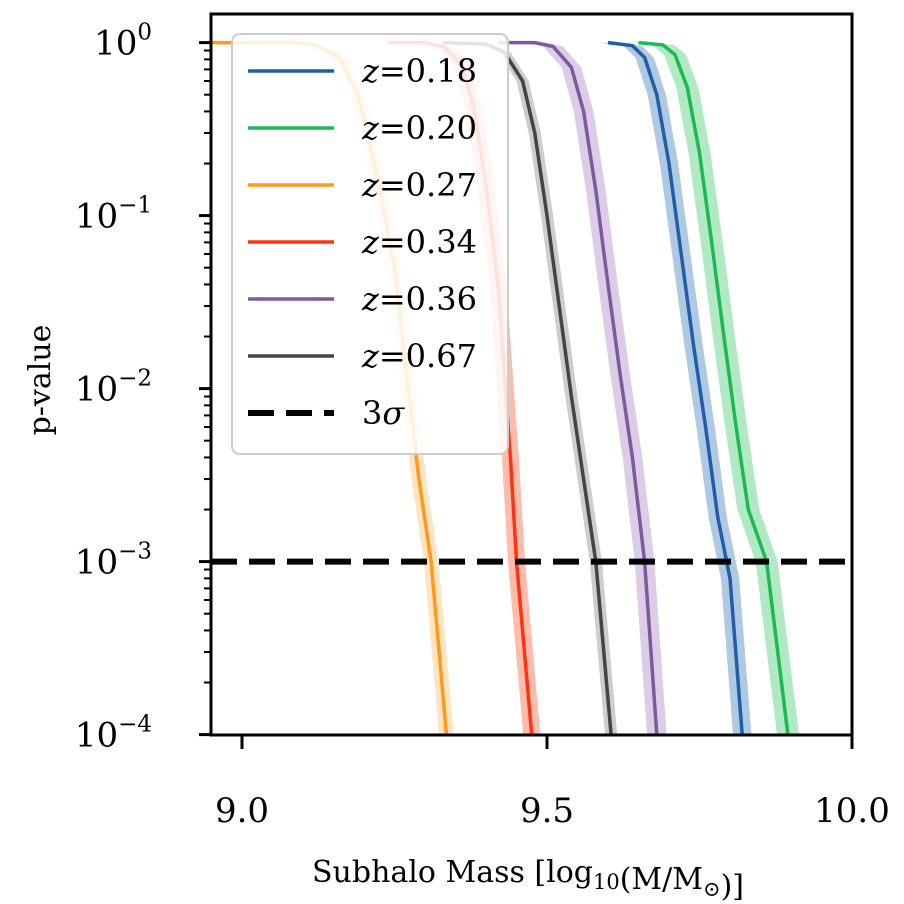 The image size is (904, 904). Describe the element at coordinates (113, 734) in the screenshot. I see `y-tick-label: 10⁻⁴` at that location.